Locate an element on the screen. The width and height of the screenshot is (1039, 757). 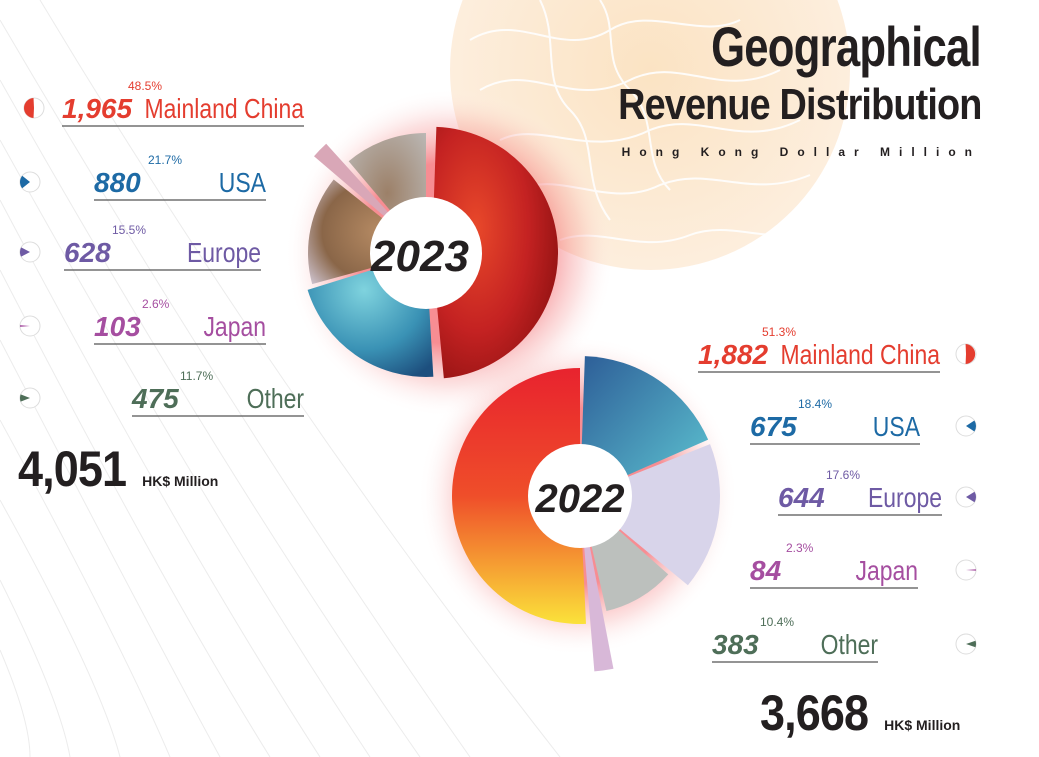
legend-value: 1,882 is located at coordinates (733, 354).